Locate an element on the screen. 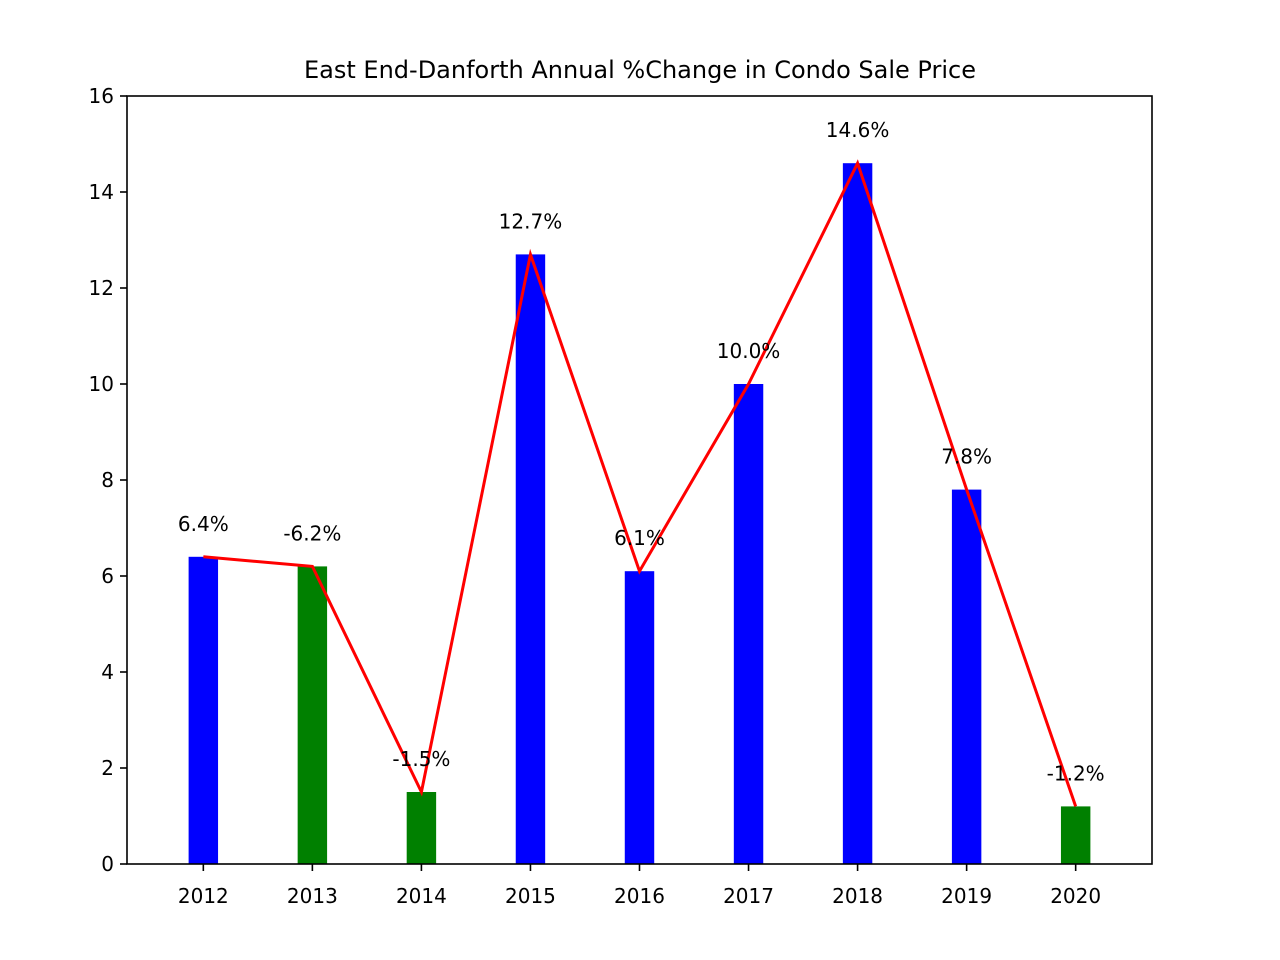 This screenshot has width=1280, height=960. x-tick-label-2015: 2015 is located at coordinates (530, 896).